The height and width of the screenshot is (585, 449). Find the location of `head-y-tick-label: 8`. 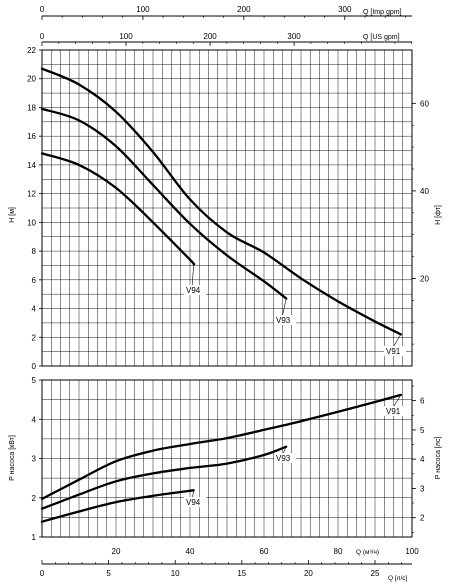

head-y-tick-label: 8 is located at coordinates (34, 251).